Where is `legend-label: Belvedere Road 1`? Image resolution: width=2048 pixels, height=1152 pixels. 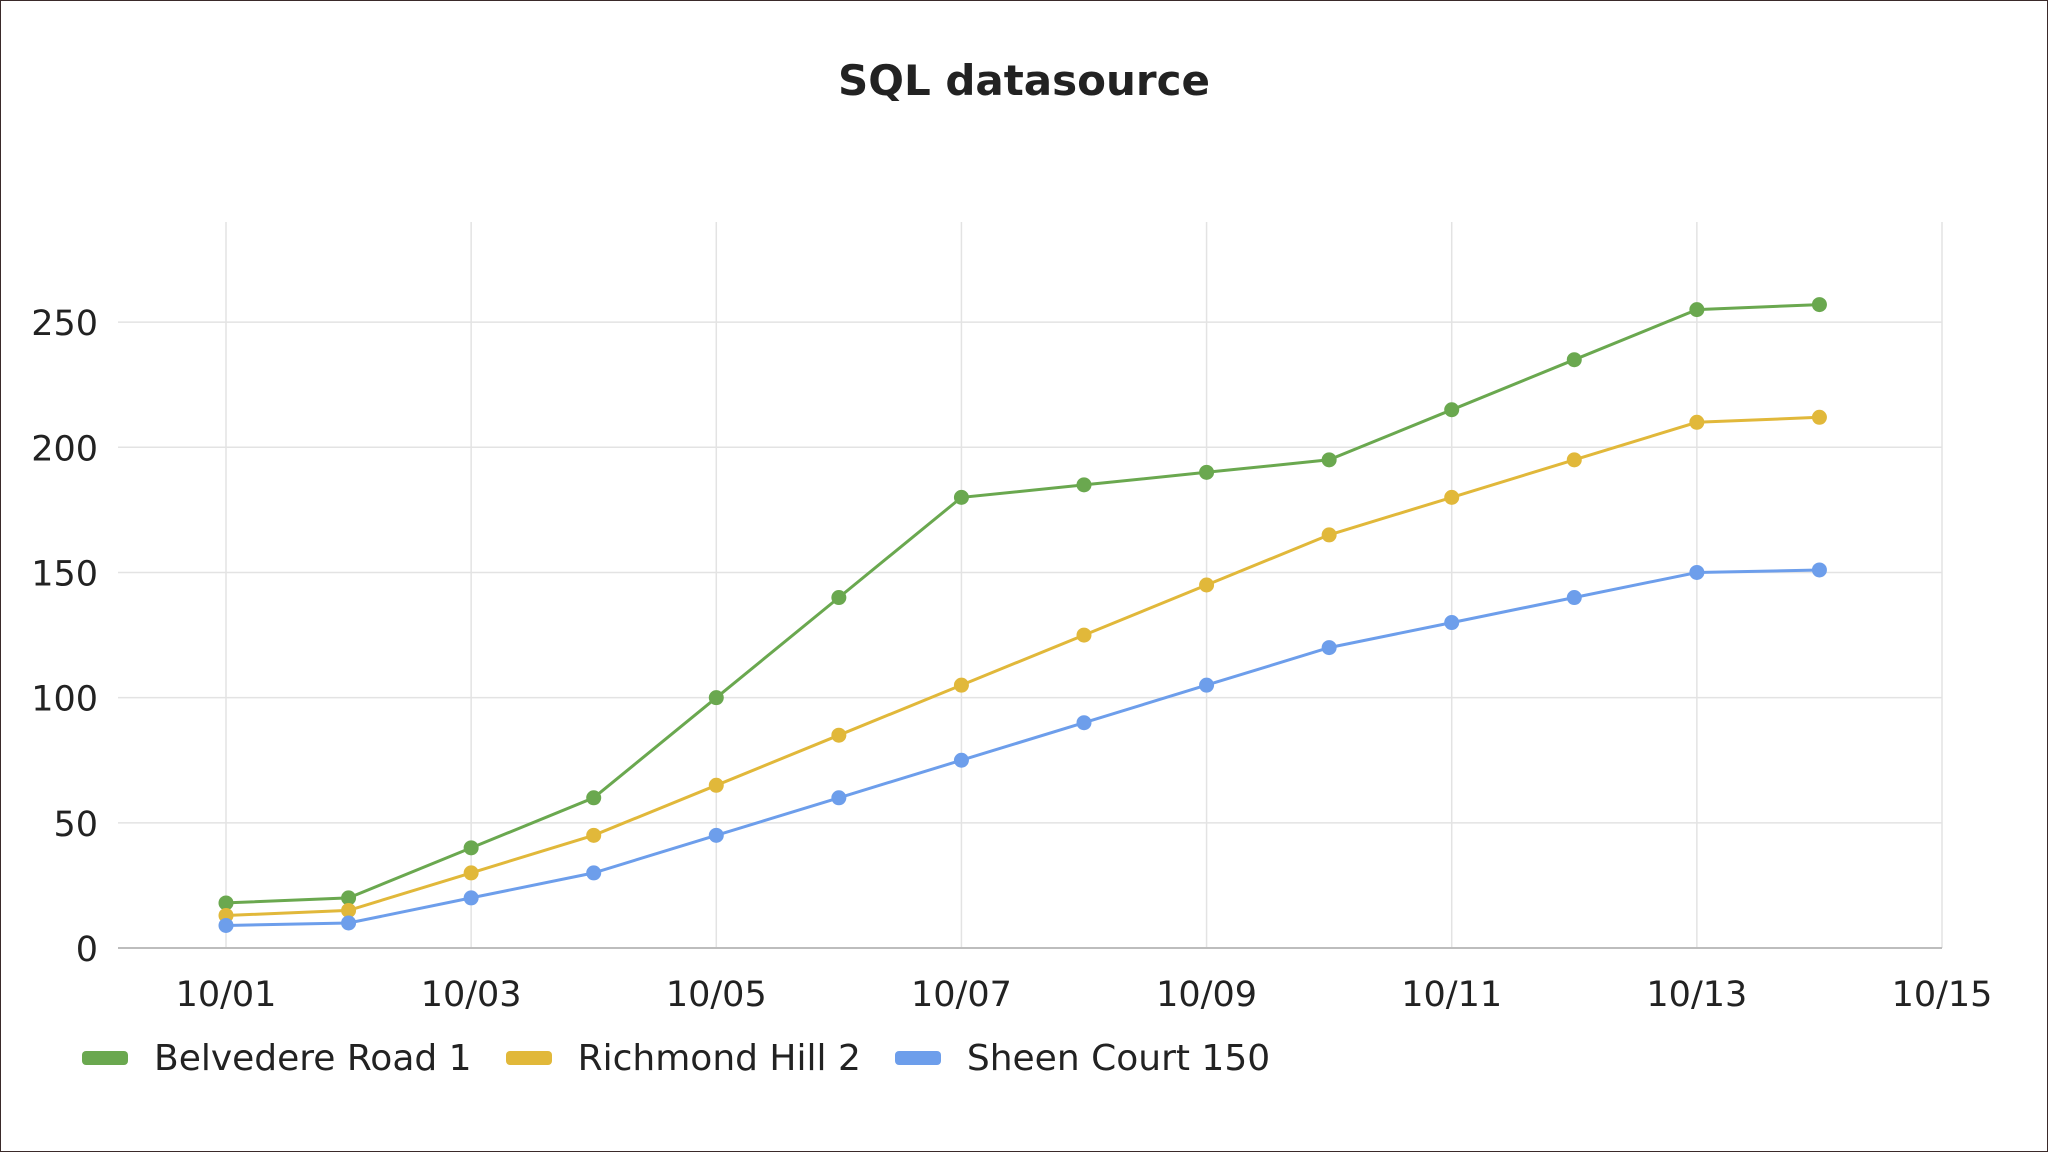
legend-label: Belvedere Road 1 is located at coordinates (313, 1058).